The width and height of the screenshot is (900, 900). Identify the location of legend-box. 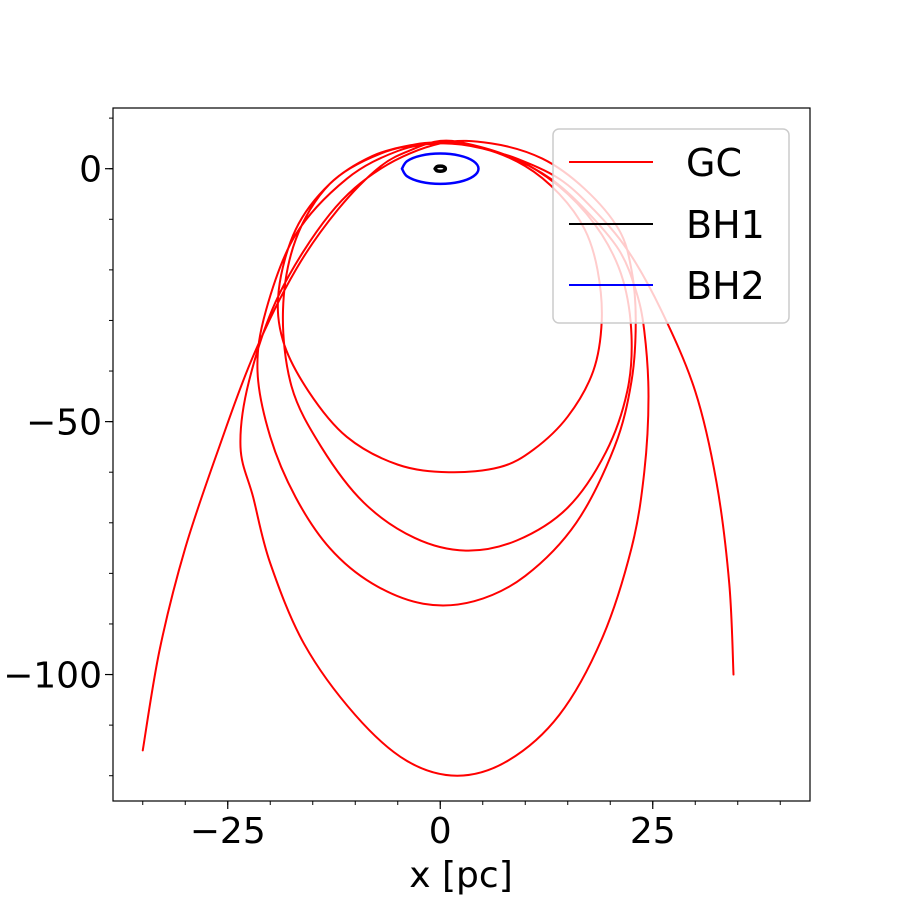
(671, 226).